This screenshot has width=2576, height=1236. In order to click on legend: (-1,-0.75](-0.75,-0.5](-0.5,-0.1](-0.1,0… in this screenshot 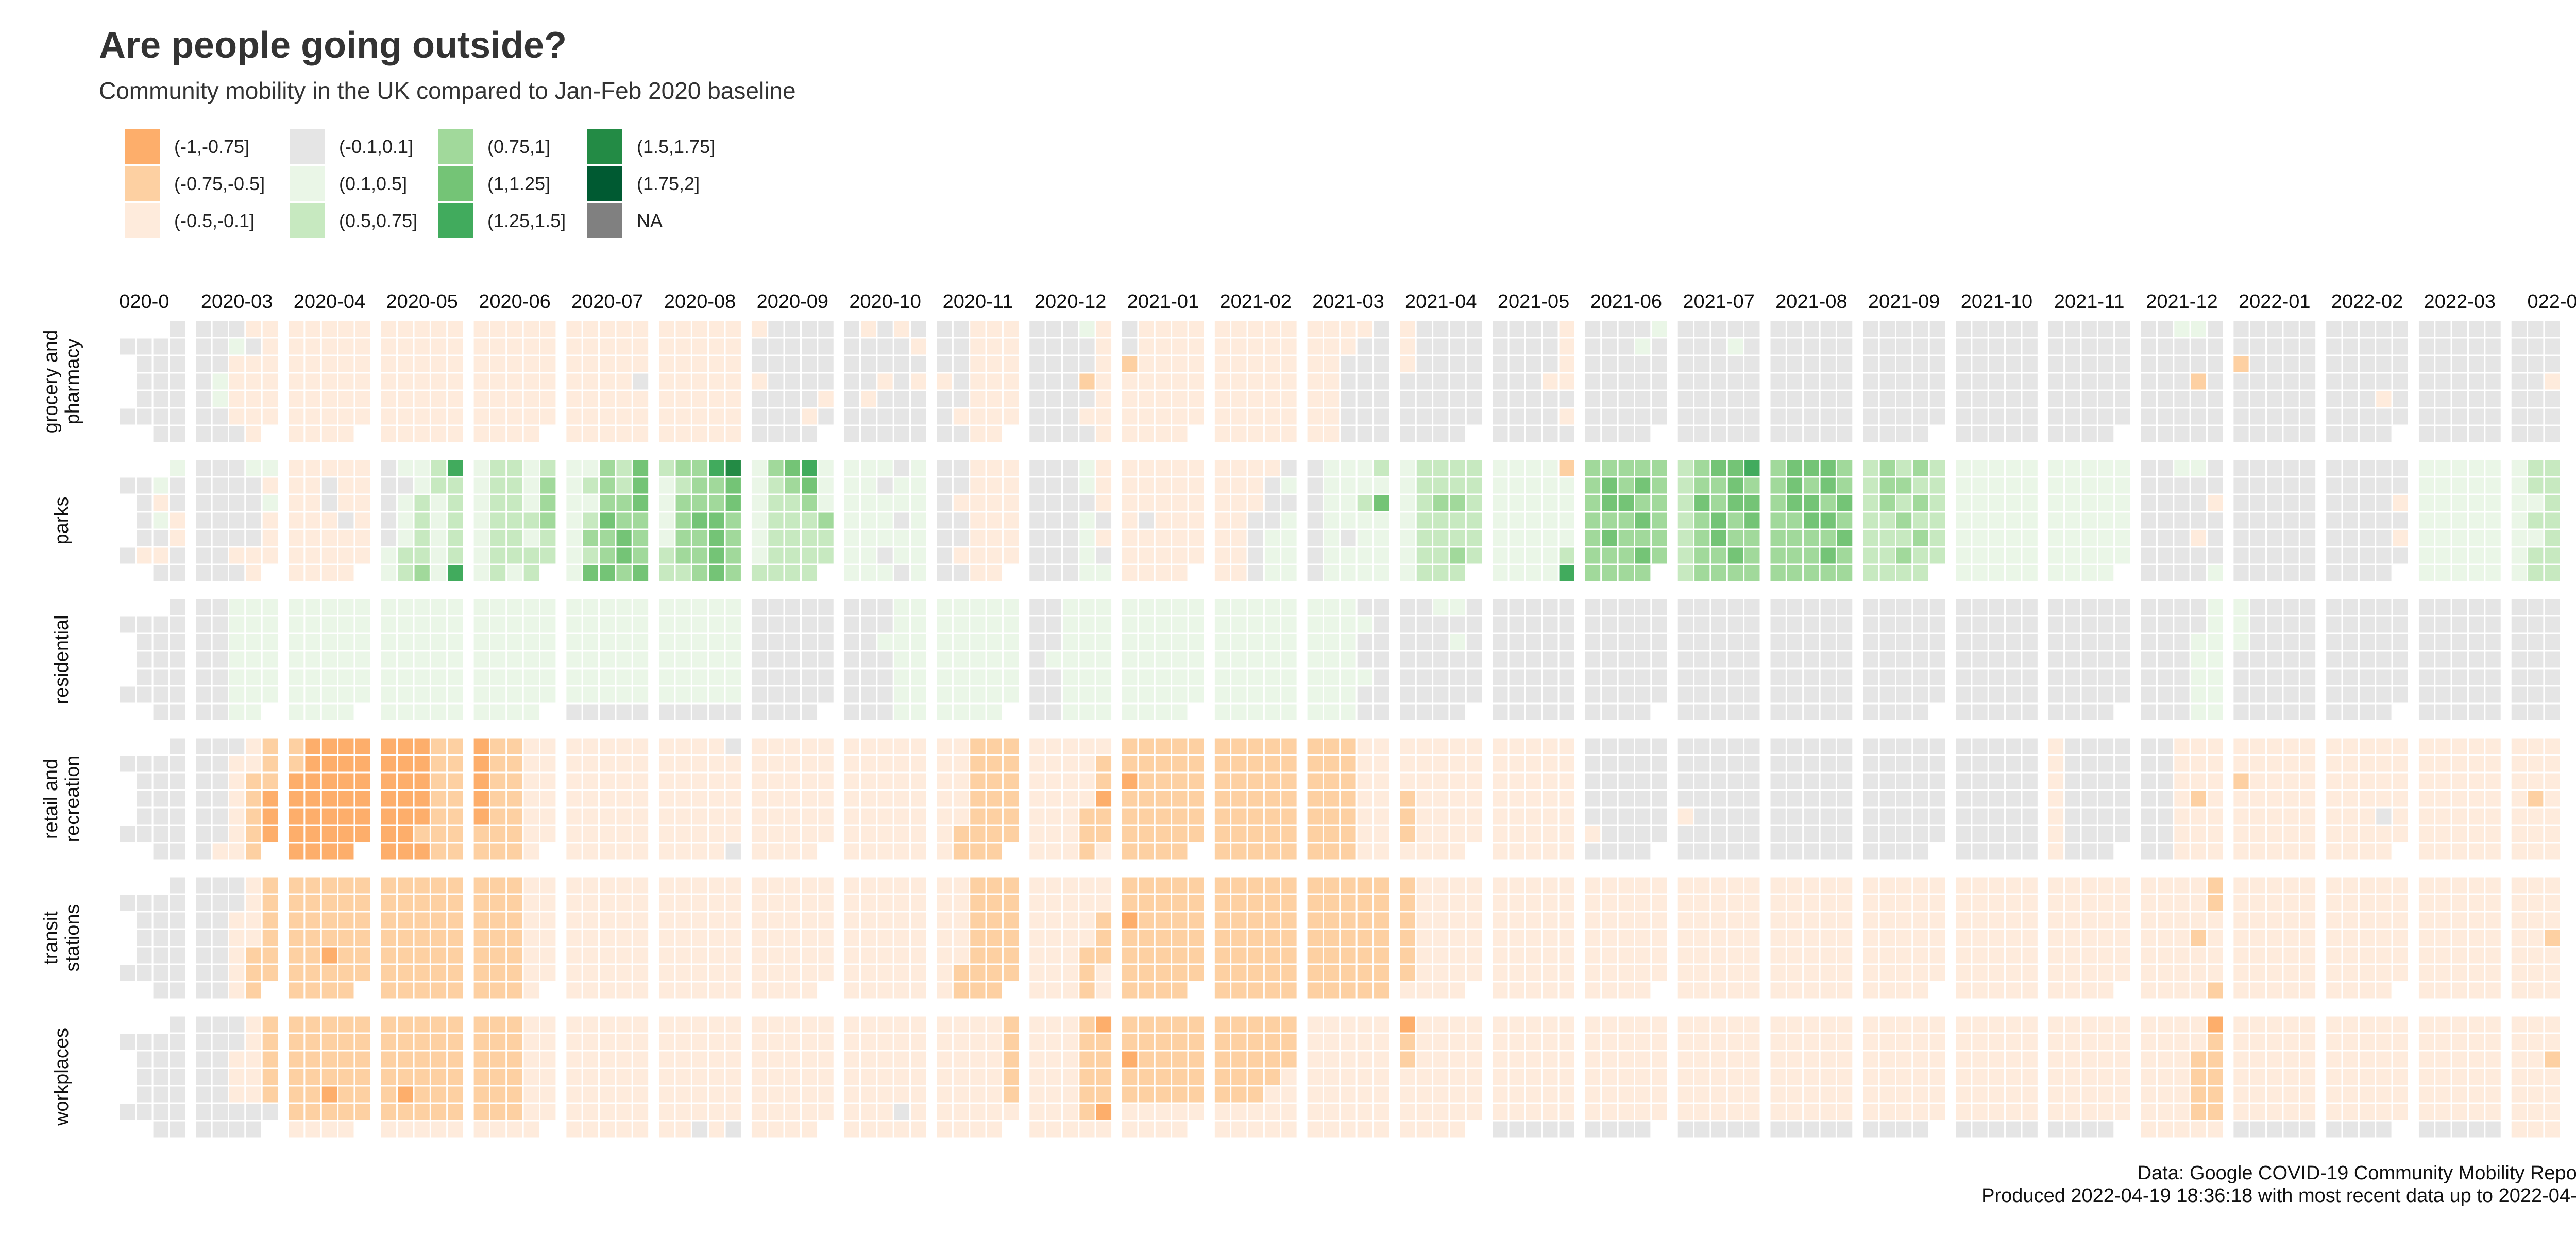, I will do `click(420, 183)`.